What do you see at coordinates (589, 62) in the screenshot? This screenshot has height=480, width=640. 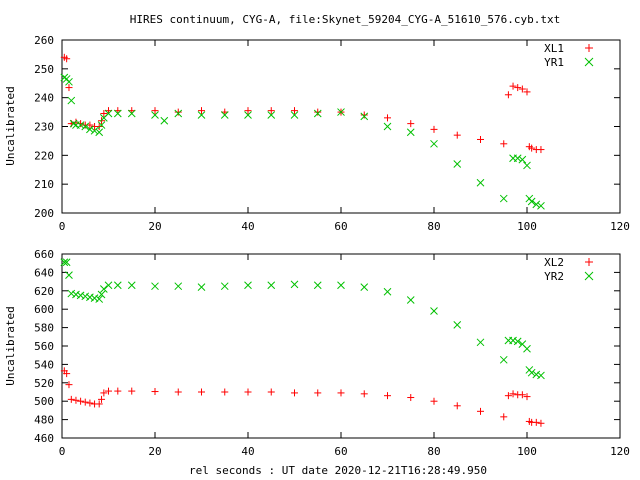 I see `legend-marker-yr1` at bounding box center [589, 62].